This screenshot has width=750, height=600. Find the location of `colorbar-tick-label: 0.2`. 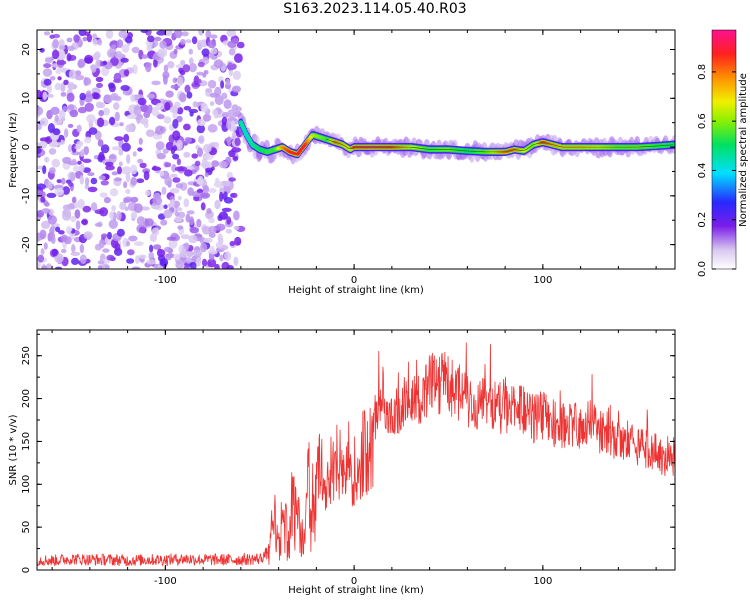

colorbar-tick-label: 0.2 is located at coordinates (702, 220).